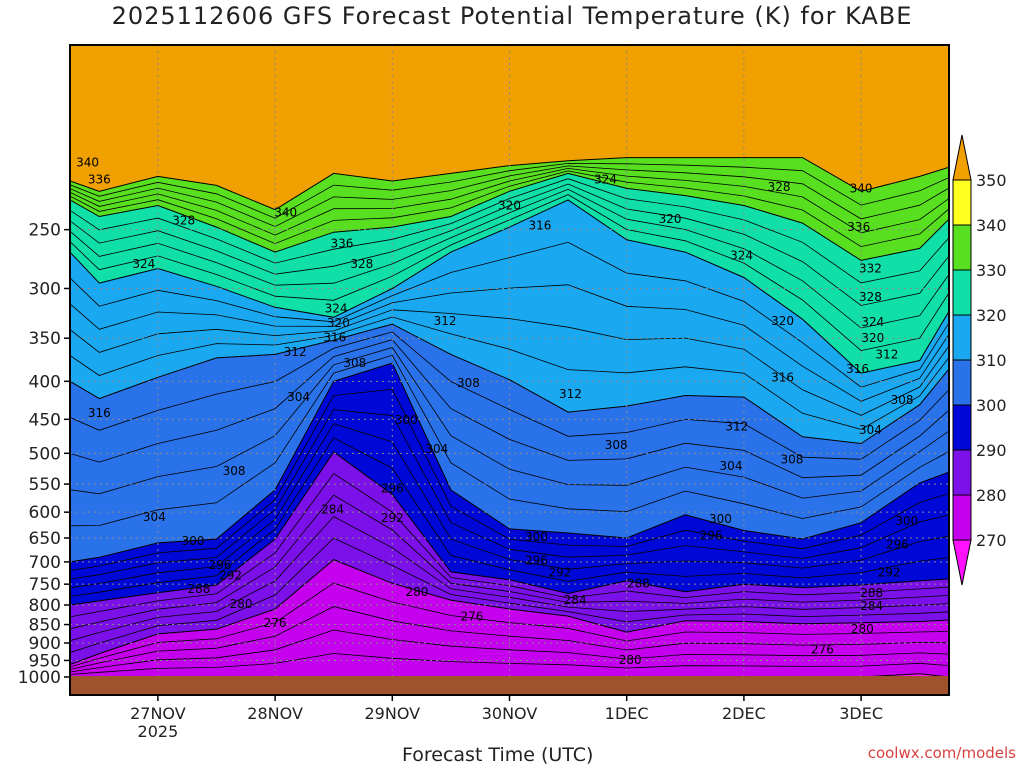  Describe the element at coordinates (39, 678) in the screenshot. I see `y-tick-label: 1000` at that location.